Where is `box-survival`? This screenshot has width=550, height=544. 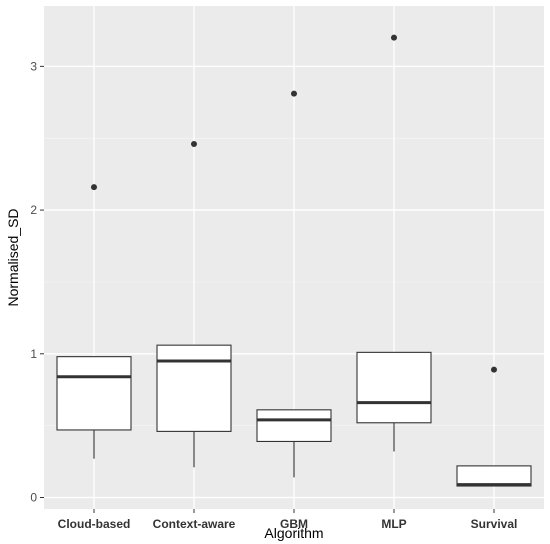 box-survival is located at coordinates (494, 426).